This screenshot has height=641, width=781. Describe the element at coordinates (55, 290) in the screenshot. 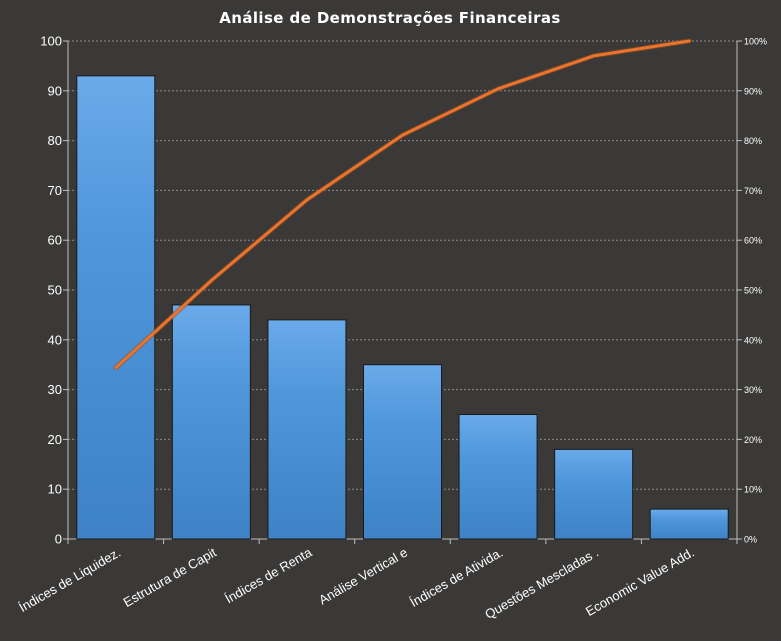

I see `left-tick-label: 50` at that location.